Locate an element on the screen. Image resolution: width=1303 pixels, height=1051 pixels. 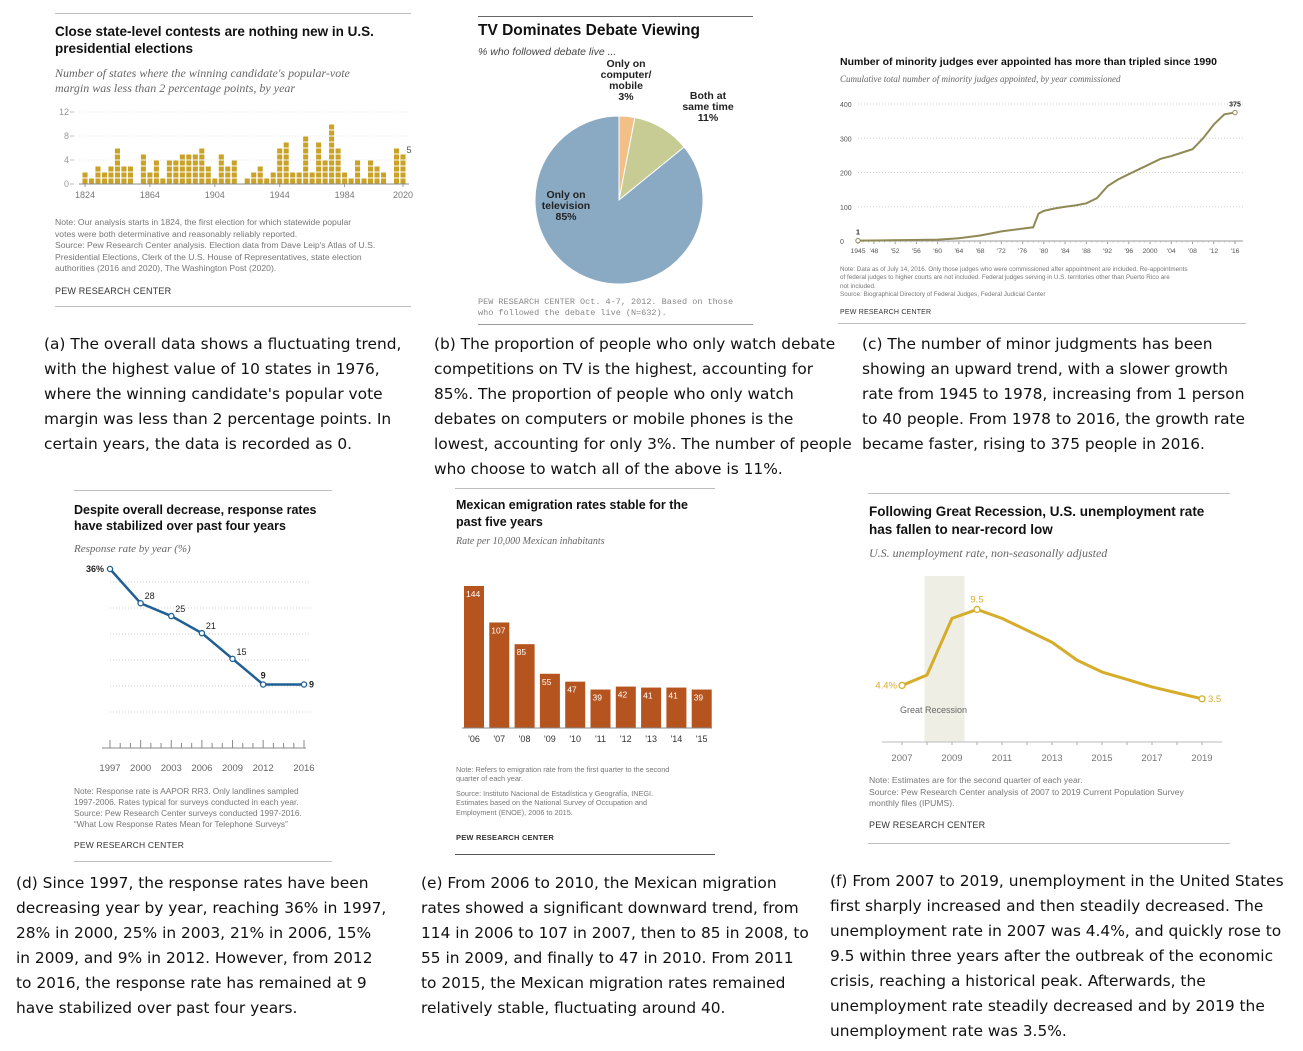
slice-label: 11% is located at coordinates (708, 118).